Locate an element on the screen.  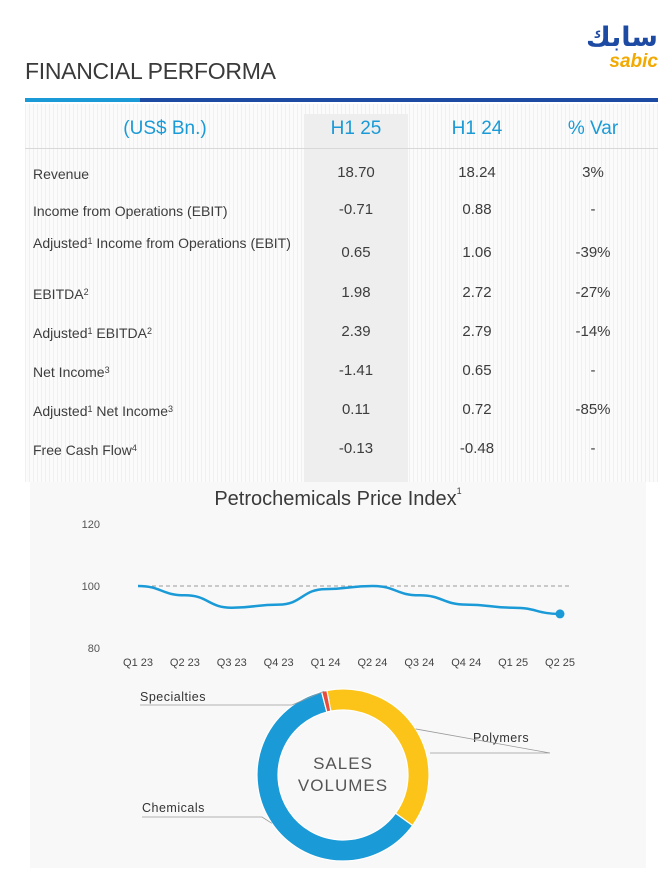
cell-h125: -0.71 is located at coordinates (356, 209).